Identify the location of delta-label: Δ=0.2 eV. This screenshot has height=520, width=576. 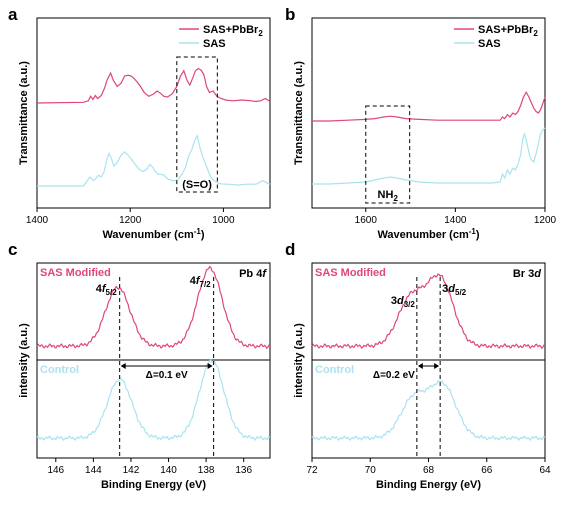
(394, 375).